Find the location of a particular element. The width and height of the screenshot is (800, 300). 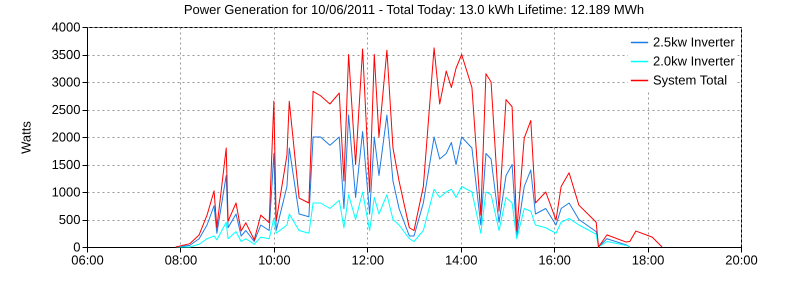

y-tick-label: 1500 is located at coordinates (66, 164).